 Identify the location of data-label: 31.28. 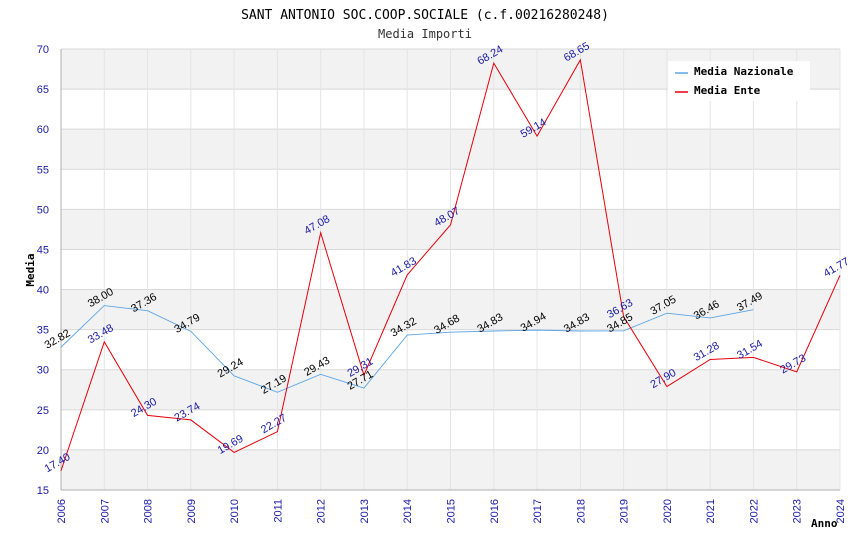
(707, 352).